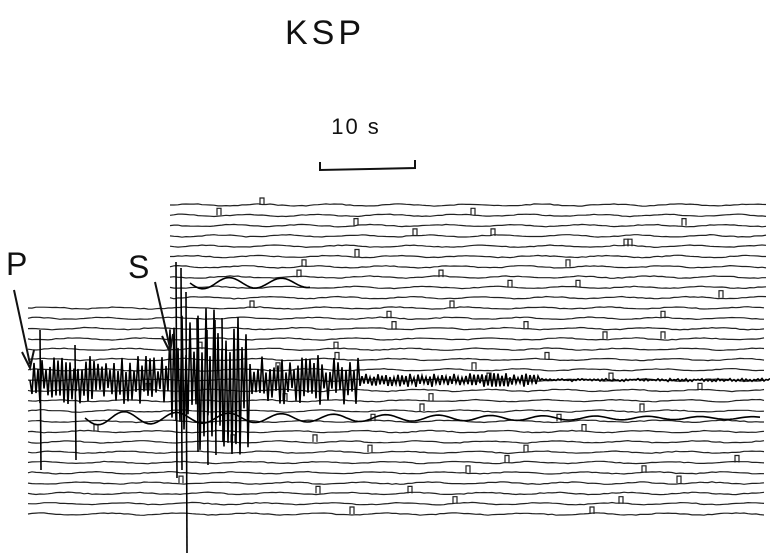 Image resolution: width=770 pixels, height=553 pixels. I want to click on scale-bar-label: 10 s, so click(356, 126).